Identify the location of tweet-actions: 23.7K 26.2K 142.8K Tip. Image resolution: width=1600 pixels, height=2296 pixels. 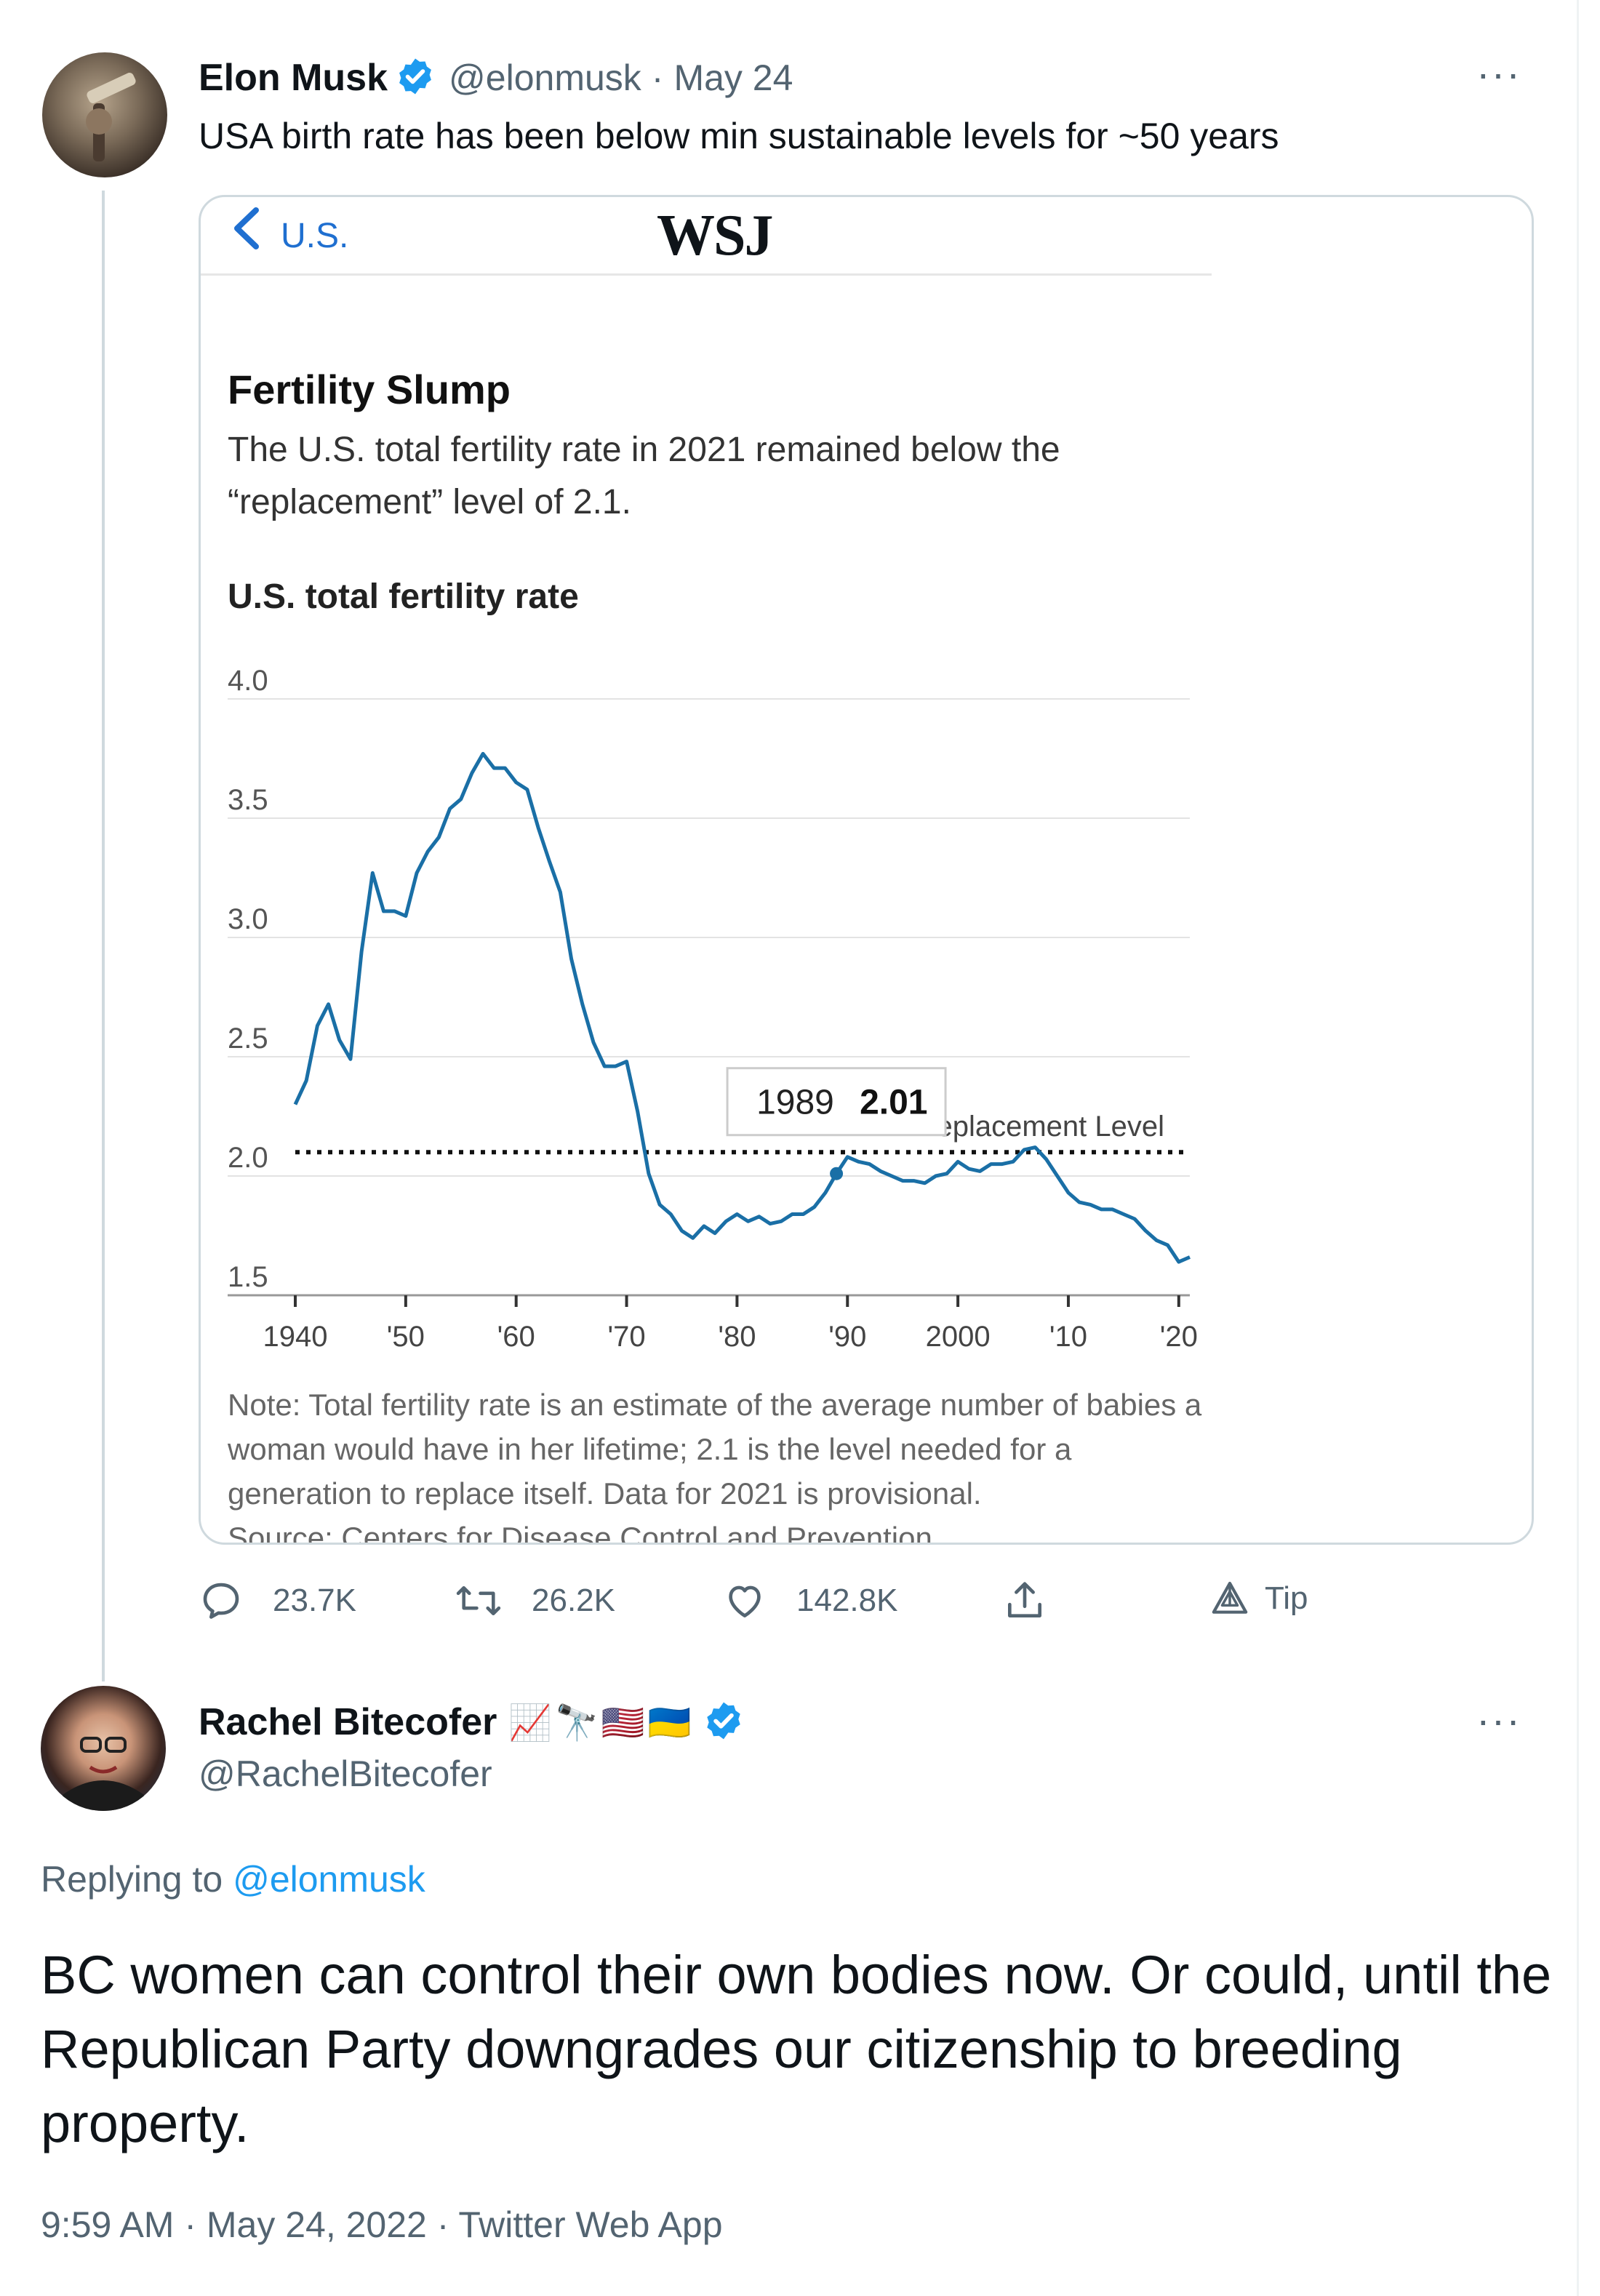
(780, 1603).